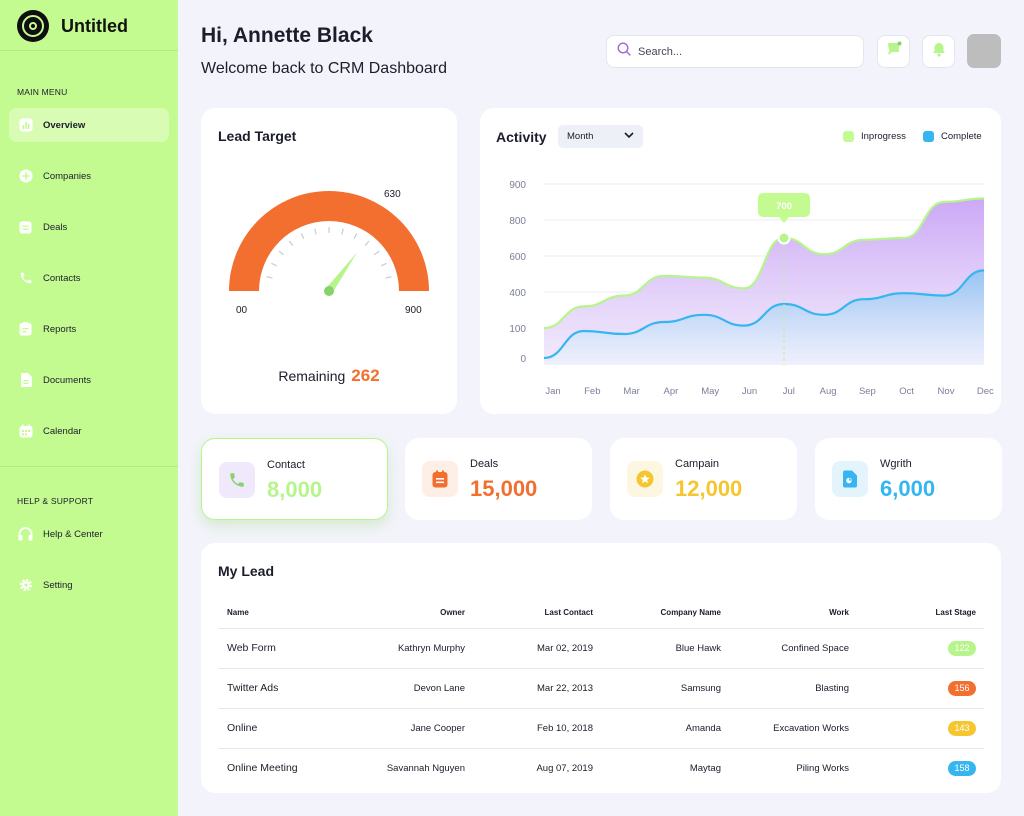 This screenshot has height=816, width=1024. Describe the element at coordinates (789, 391) in the screenshot. I see `x-tick-label: Jul` at that location.